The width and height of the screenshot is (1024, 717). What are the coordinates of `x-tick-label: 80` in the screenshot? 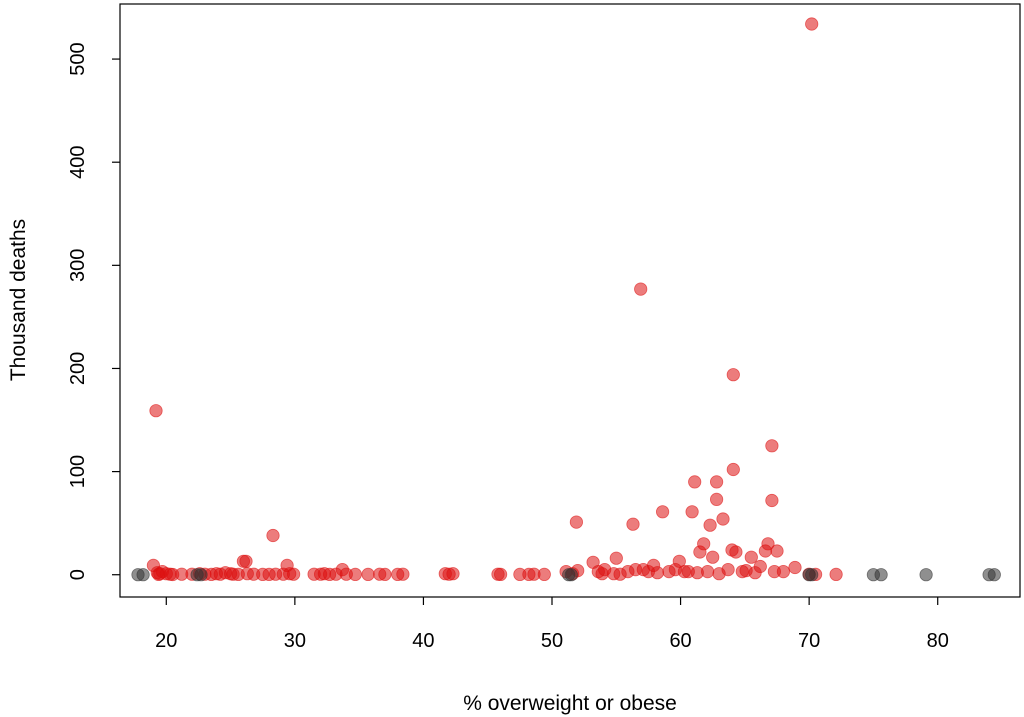 It's located at (938, 641).